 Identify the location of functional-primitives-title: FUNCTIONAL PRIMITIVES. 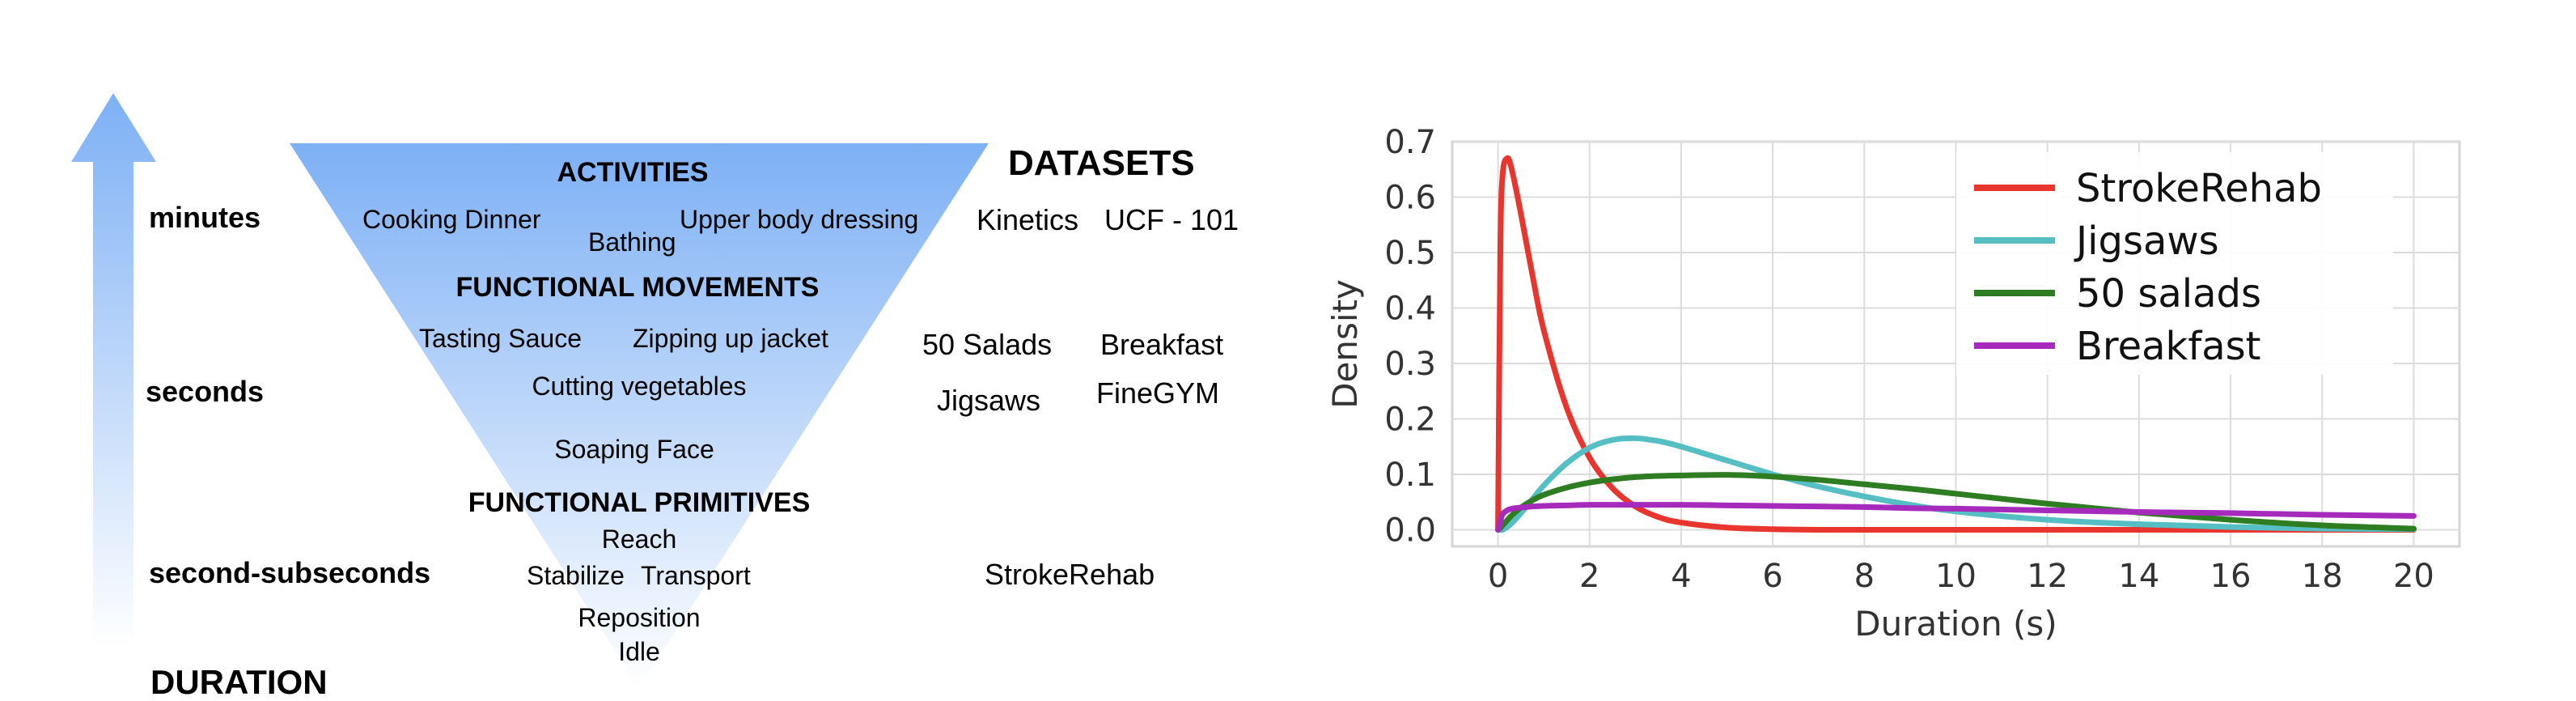
(639, 502).